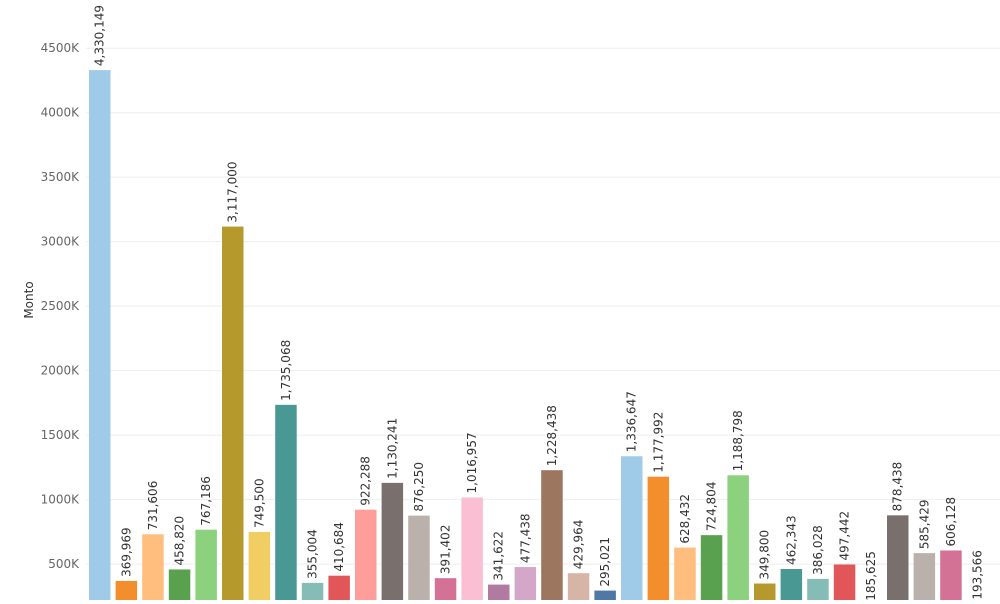 The width and height of the screenshot is (1000, 604). What do you see at coordinates (206, 501) in the screenshot?
I see `bar-value-label: 767,186` at bounding box center [206, 501].